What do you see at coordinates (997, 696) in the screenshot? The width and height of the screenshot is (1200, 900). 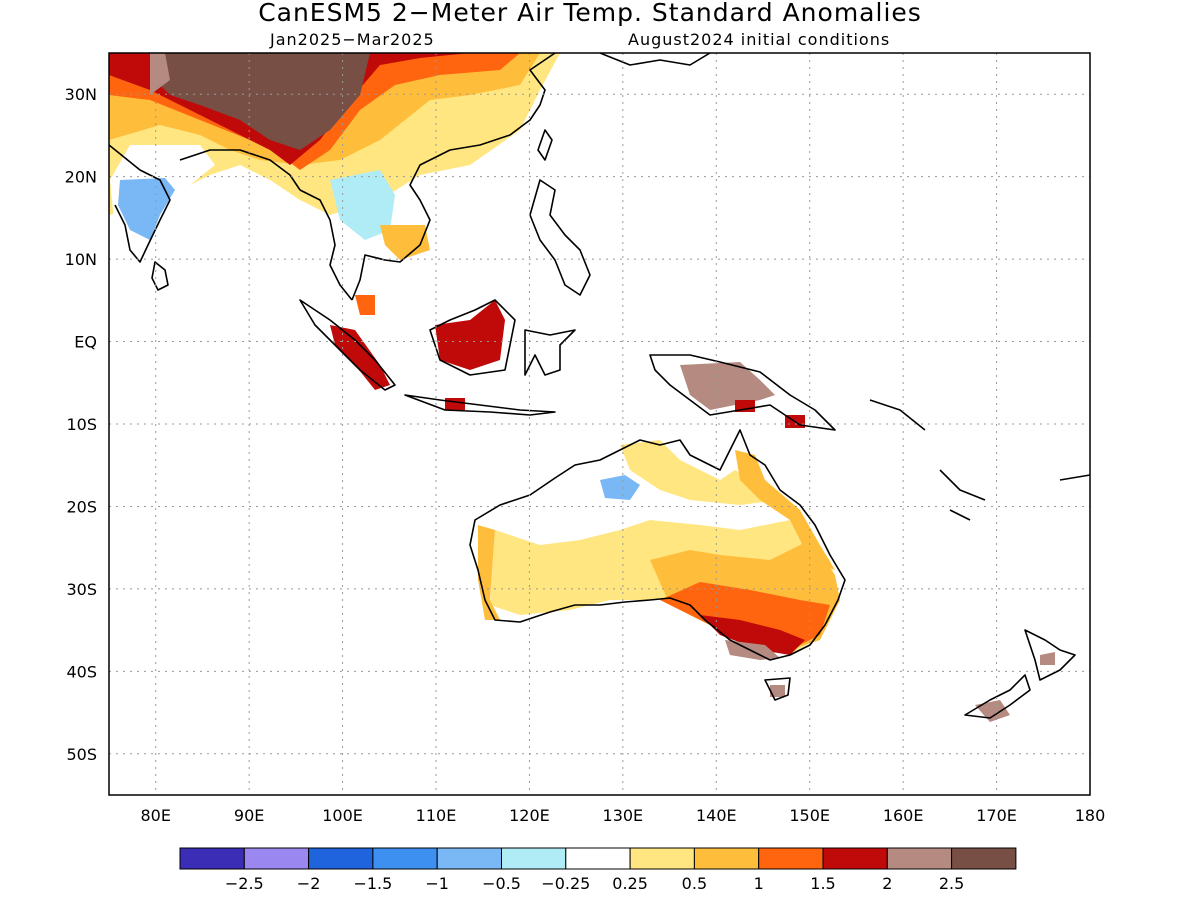 I see `new-zealand-south-coast` at bounding box center [997, 696].